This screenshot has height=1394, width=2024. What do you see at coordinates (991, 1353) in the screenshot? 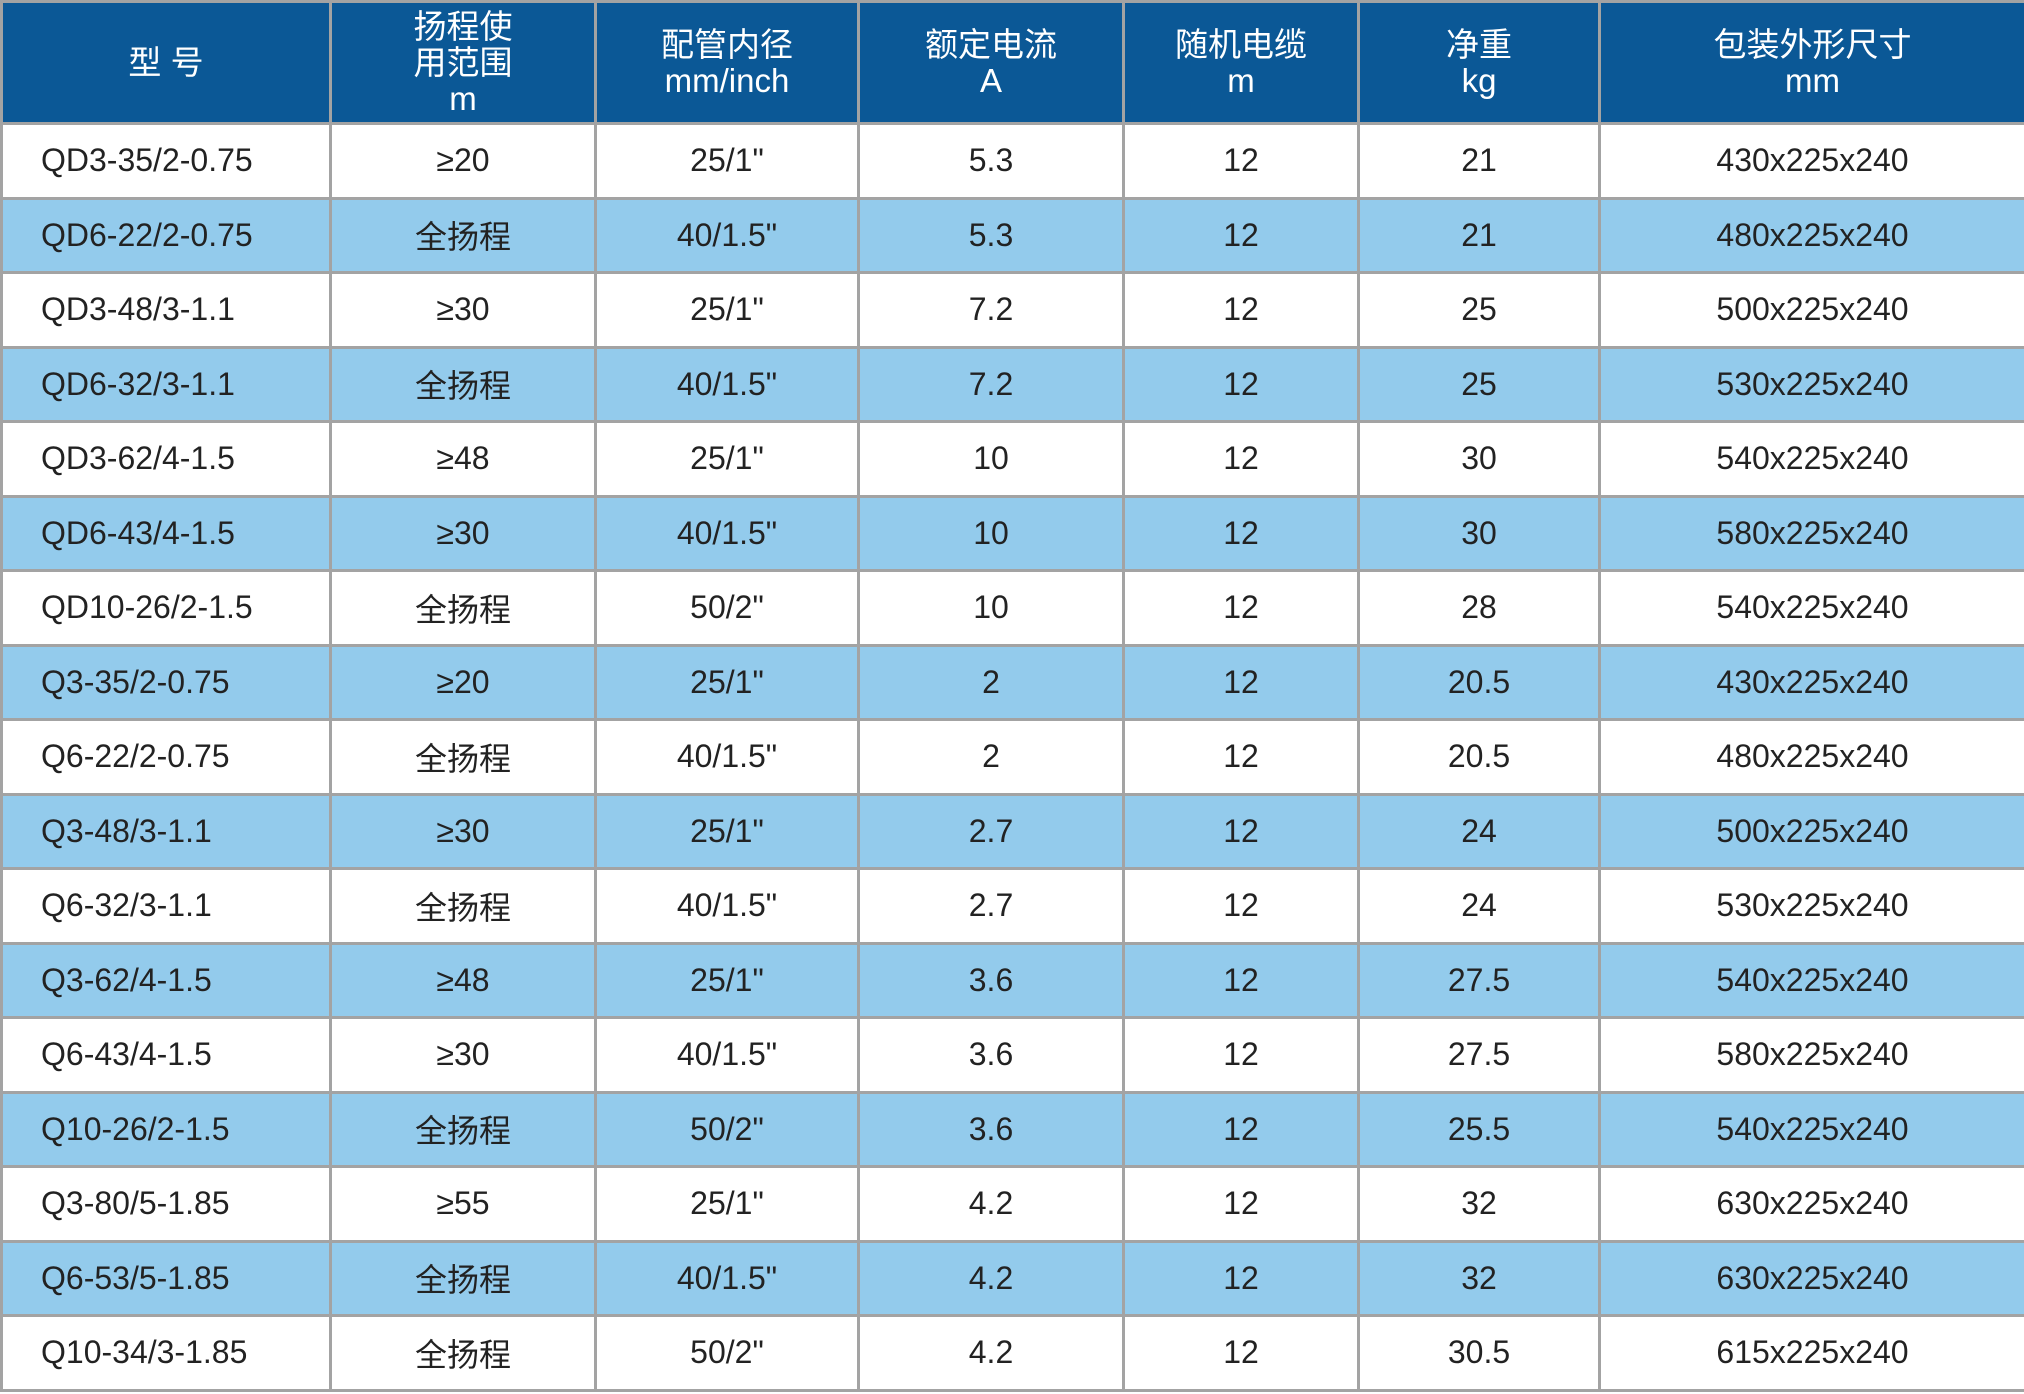
I see `cell-rated-current: 4.2` at bounding box center [991, 1353].